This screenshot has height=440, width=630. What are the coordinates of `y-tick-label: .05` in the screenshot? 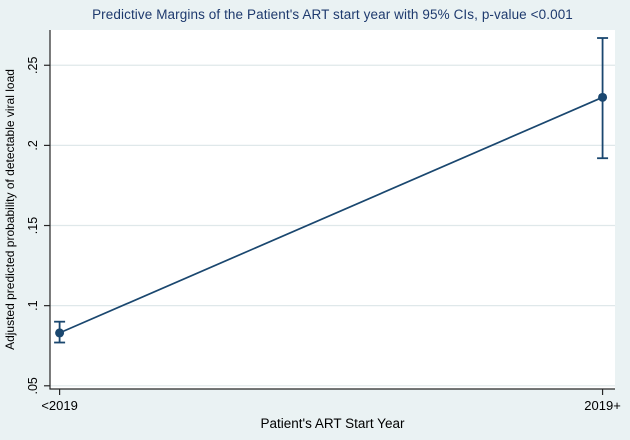 It's located at (33, 385).